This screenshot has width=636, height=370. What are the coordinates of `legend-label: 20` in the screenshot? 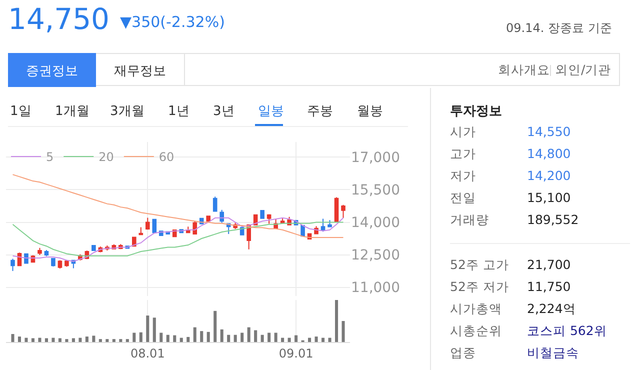 It's located at (106, 157).